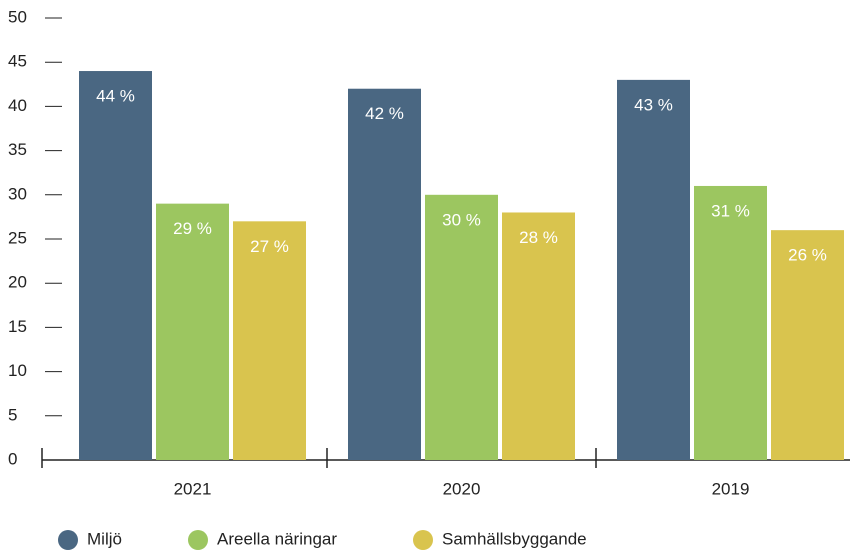 The height and width of the screenshot is (555, 856). Describe the element at coordinates (538, 237) in the screenshot. I see `value-label: 28 %` at that location.